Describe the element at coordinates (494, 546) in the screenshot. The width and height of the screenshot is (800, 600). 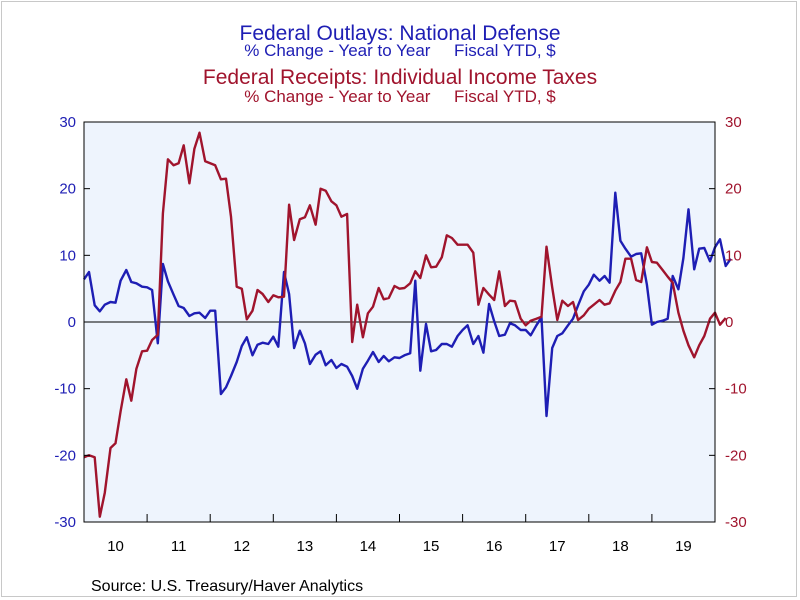
I see `x-tick-label: 16` at that location.